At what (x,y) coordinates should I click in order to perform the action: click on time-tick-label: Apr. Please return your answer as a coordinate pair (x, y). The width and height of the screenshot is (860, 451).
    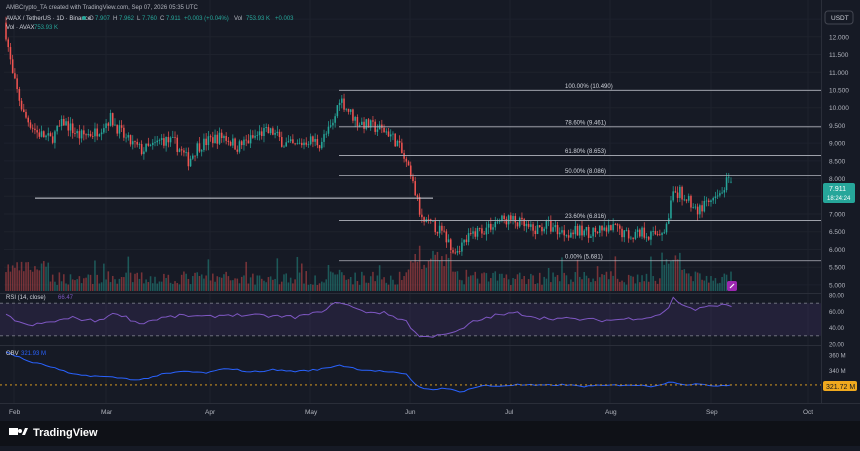
    Looking at the image, I should click on (210, 412).